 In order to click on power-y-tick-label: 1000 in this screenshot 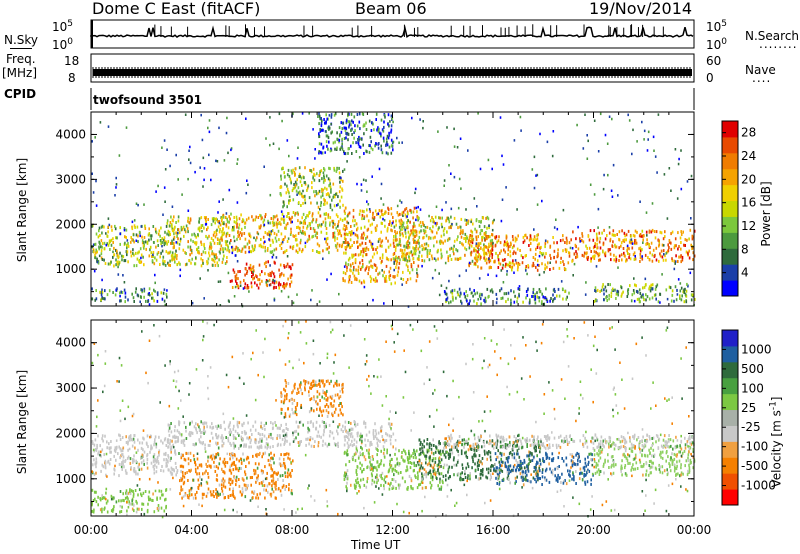, I will do `click(70, 269)`.